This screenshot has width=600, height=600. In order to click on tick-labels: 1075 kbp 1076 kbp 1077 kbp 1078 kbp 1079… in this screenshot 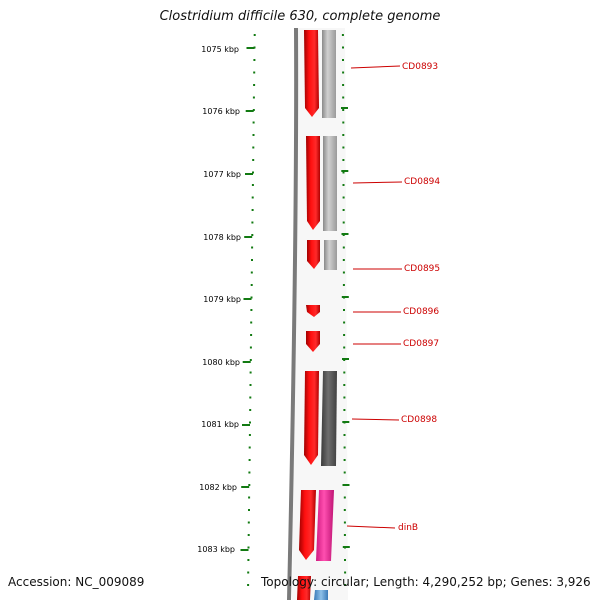, I will do `click(219, 299)`.